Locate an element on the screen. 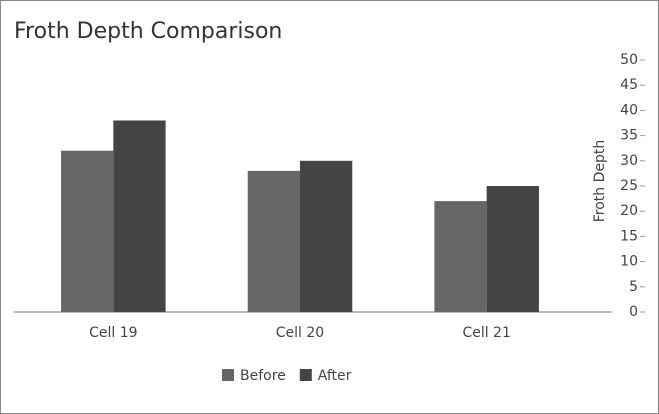 The height and width of the screenshot is (414, 659). y-tick-label: 15 is located at coordinates (629, 236).